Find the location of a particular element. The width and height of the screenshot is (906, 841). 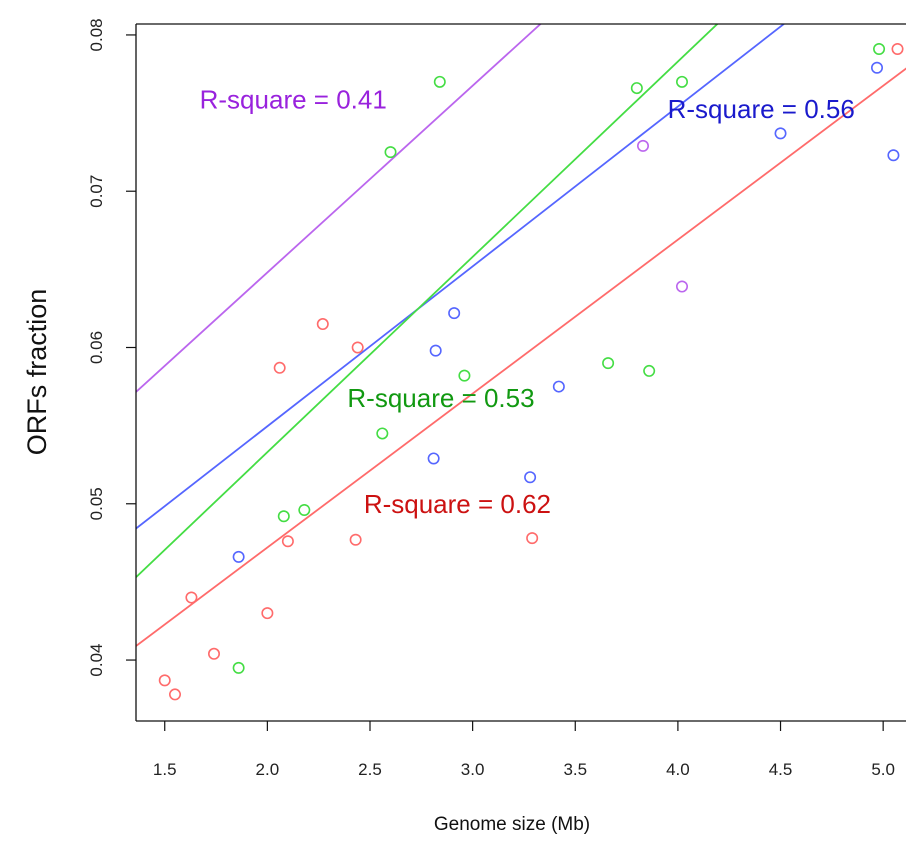

x-axis-label: Genome size (Mb) is located at coordinates (512, 824).